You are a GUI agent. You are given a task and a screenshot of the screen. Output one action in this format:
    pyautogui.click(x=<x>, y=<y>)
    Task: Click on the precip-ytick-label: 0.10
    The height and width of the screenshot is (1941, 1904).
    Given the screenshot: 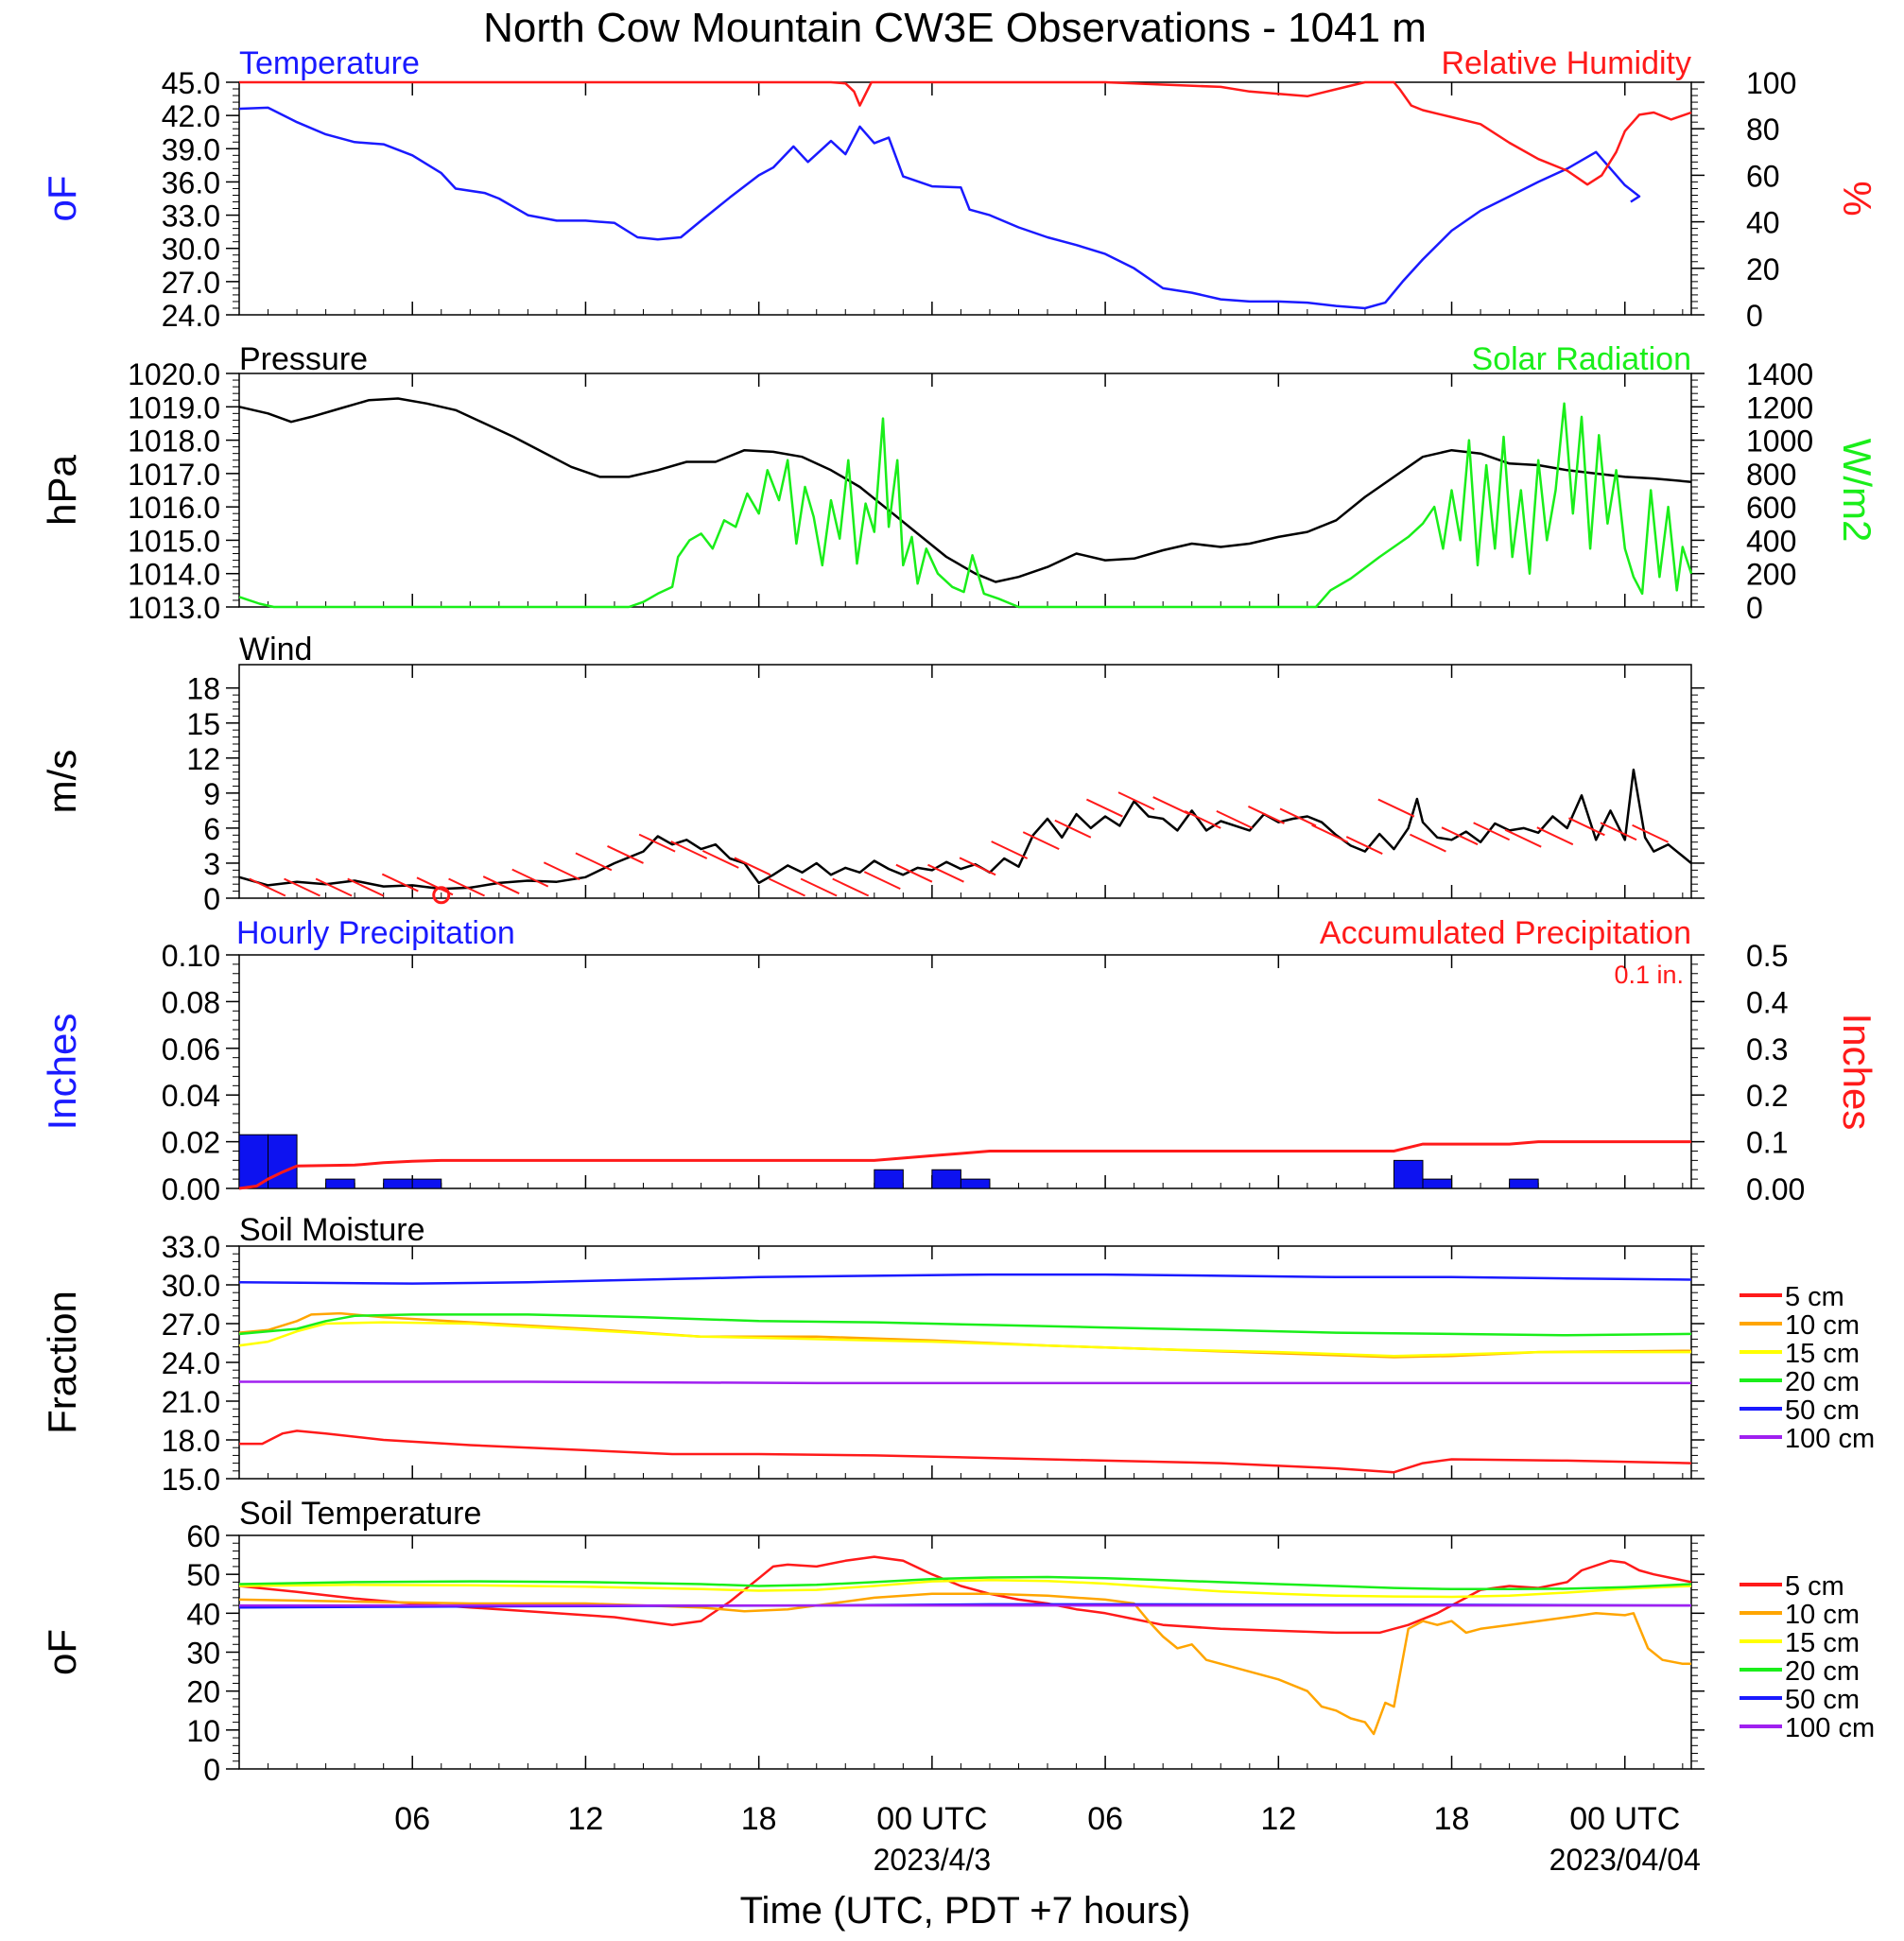 What is the action you would take?
    pyautogui.click(x=191, y=956)
    